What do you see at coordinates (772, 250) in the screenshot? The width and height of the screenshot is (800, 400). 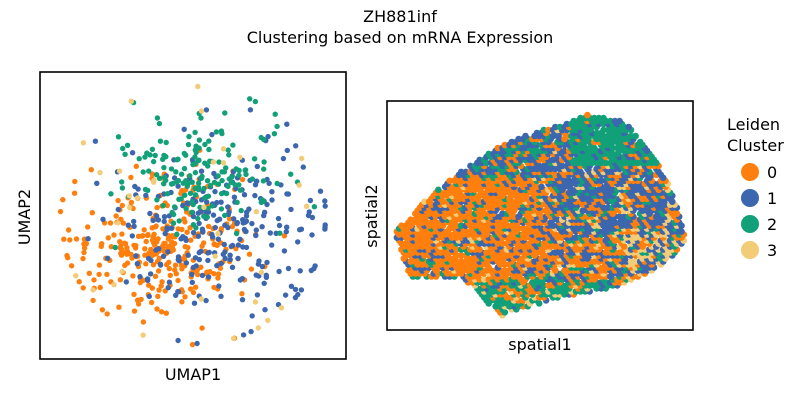 I see `legend-label-cluster-3: 3` at bounding box center [772, 250].